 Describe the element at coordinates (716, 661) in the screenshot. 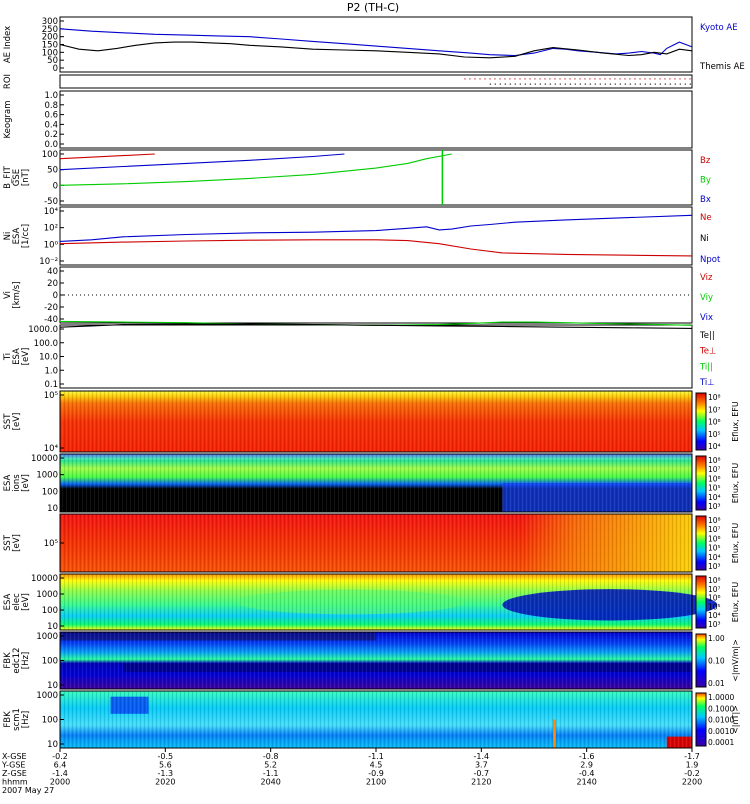

I see `colorbar-tick: 0.10` at that location.